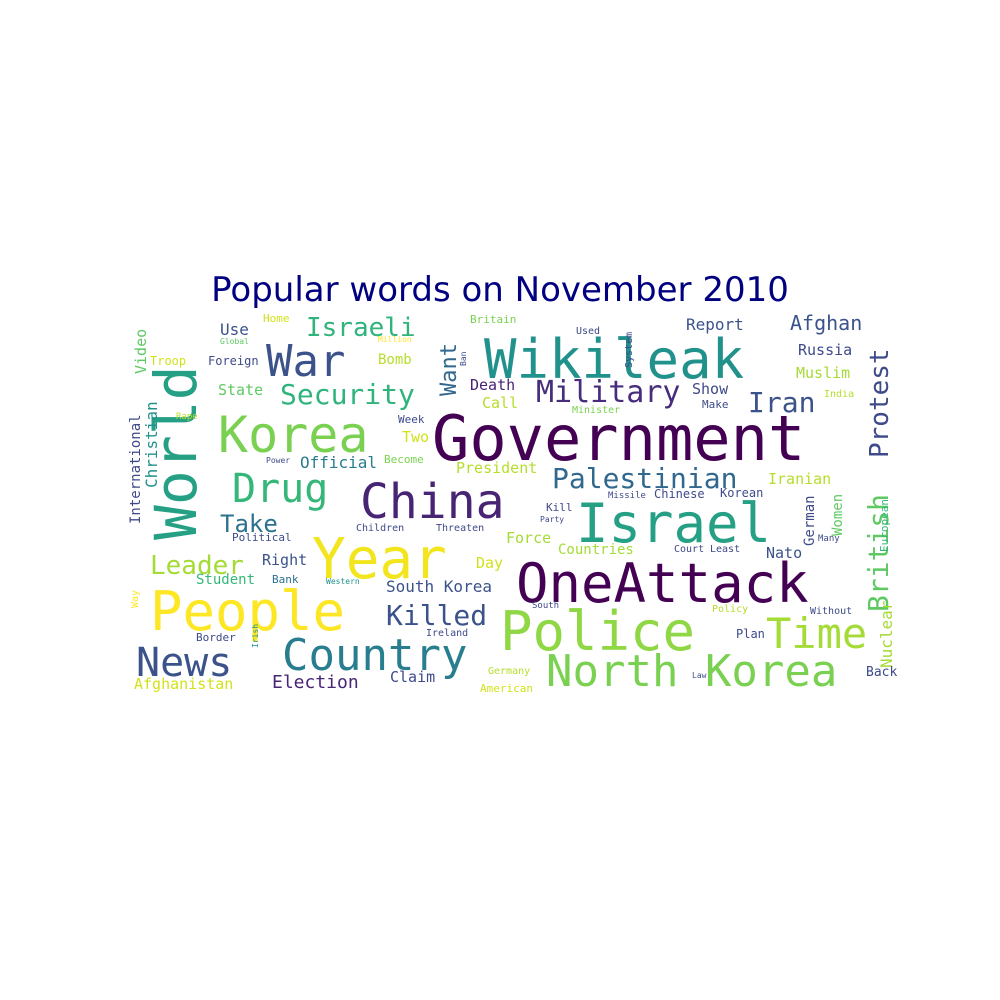 The width and height of the screenshot is (1000, 1000). What do you see at coordinates (151, 444) in the screenshot?
I see `word-christian: Christian` at bounding box center [151, 444].